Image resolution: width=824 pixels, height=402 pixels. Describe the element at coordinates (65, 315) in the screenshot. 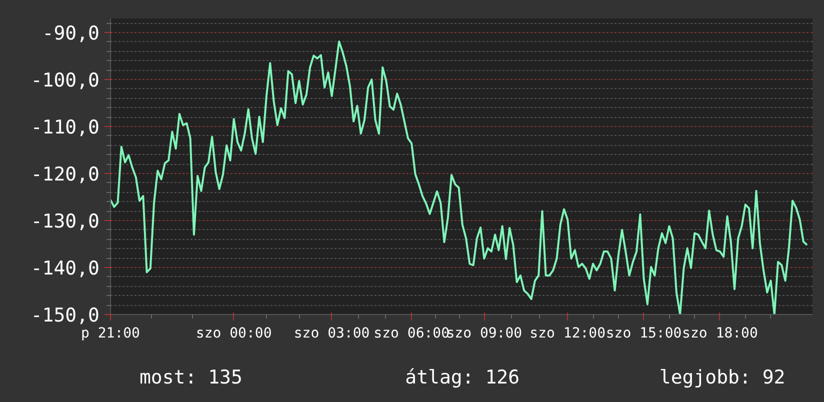

I see `y-tick-label: -150,0` at that location.